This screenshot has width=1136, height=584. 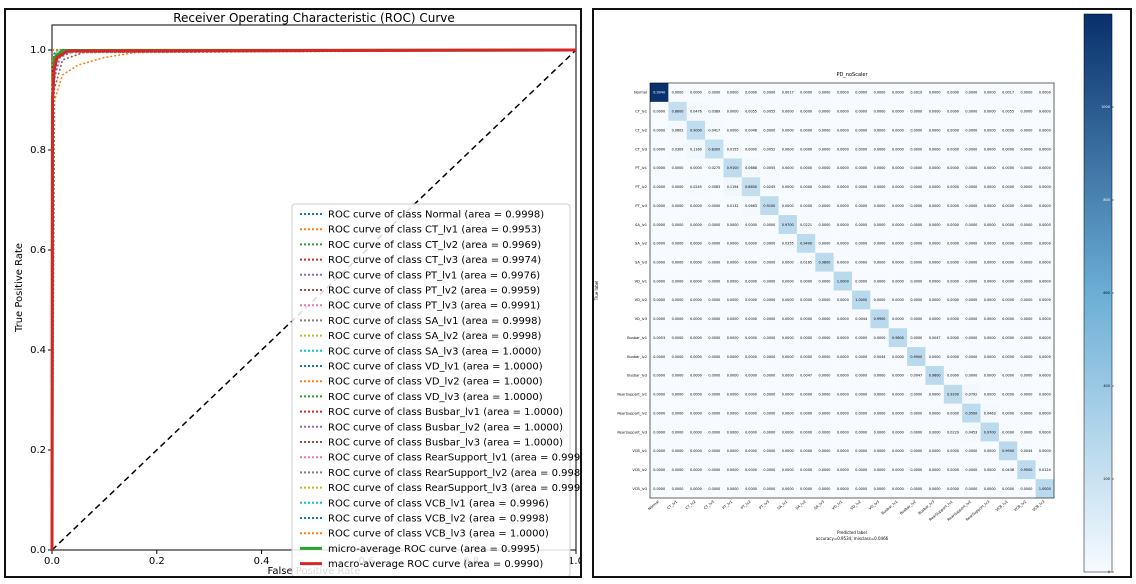 I want to click on matrix-row-label: SA_lv3, so click(x=641, y=263).